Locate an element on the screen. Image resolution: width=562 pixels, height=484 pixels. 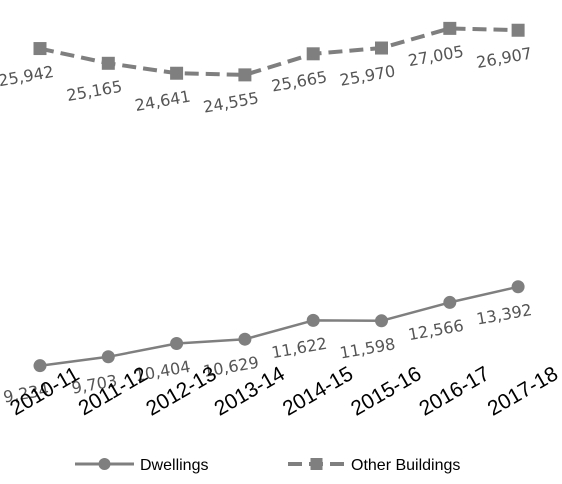
series-line-other-buildings is located at coordinates (279, 51).